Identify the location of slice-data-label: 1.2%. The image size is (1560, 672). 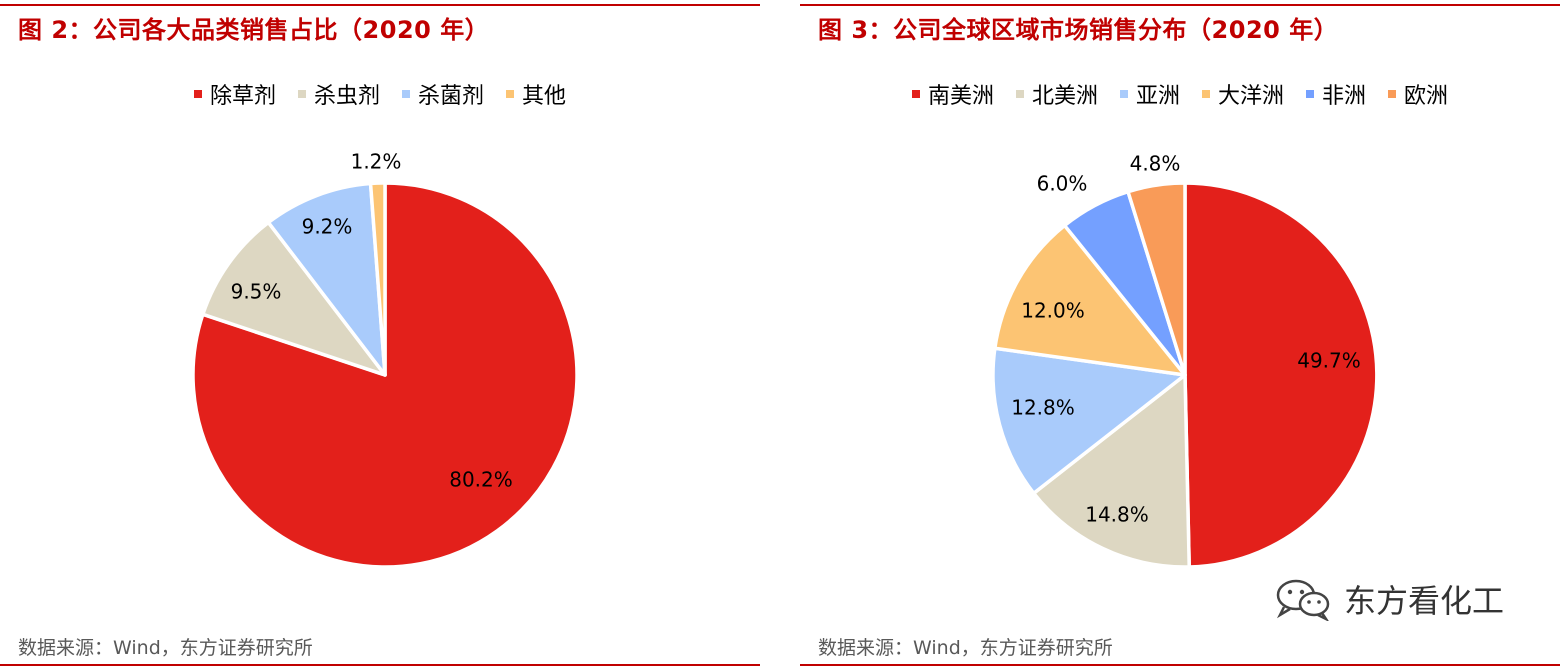
(376, 162).